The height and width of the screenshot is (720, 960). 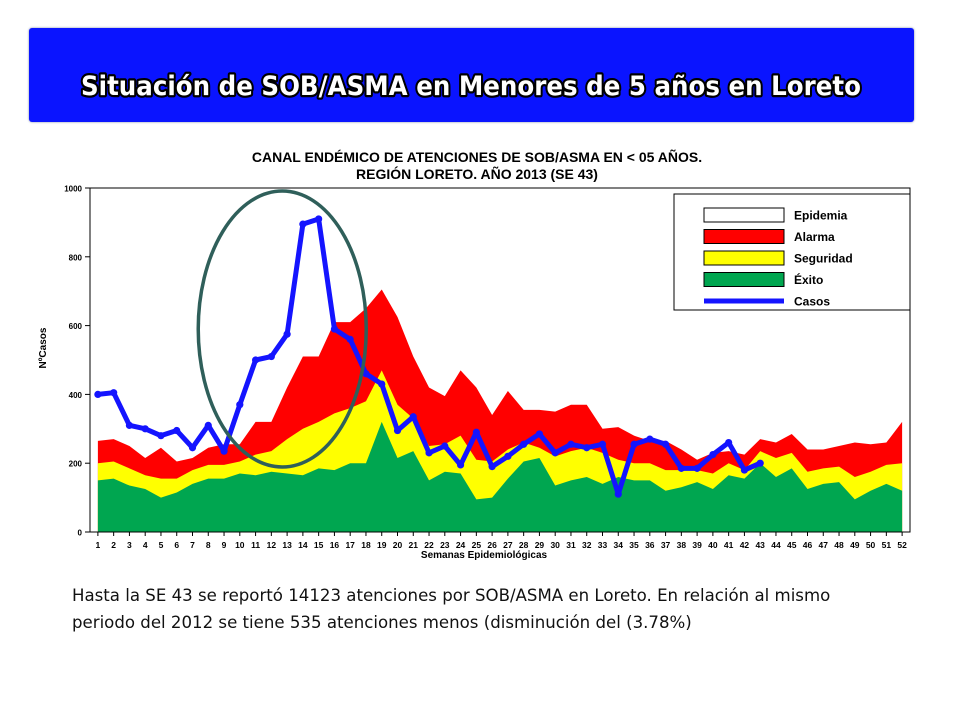 I want to click on x-tick-label: 12, so click(x=272, y=545).